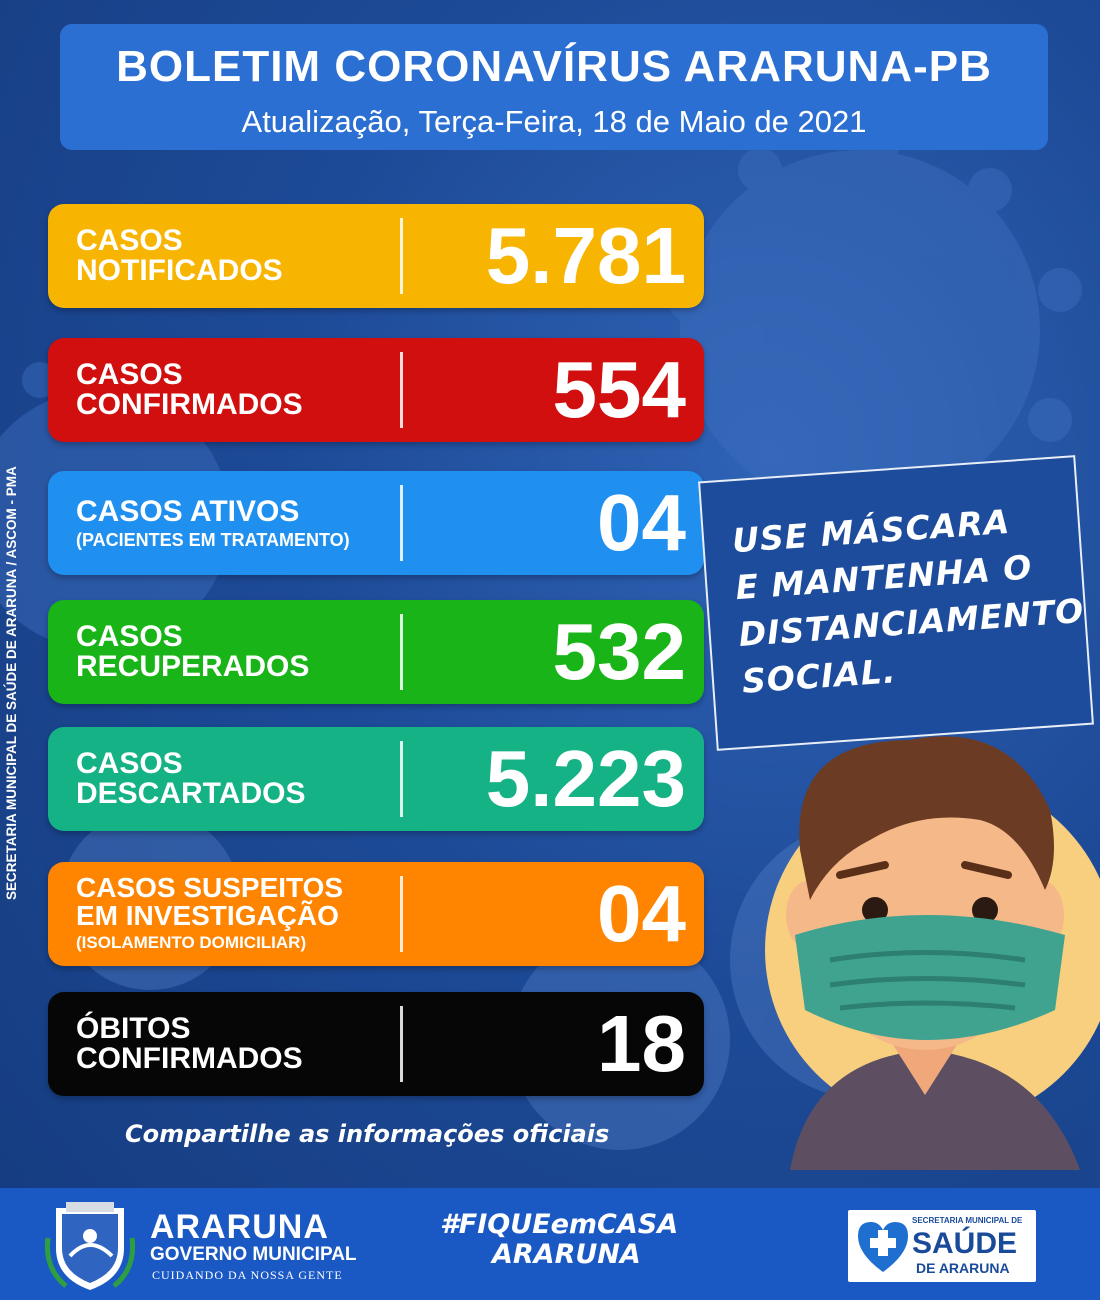 The width and height of the screenshot is (1100, 1300). Describe the element at coordinates (883, 1247) in the screenshot. I see `health-heart-icon` at that location.